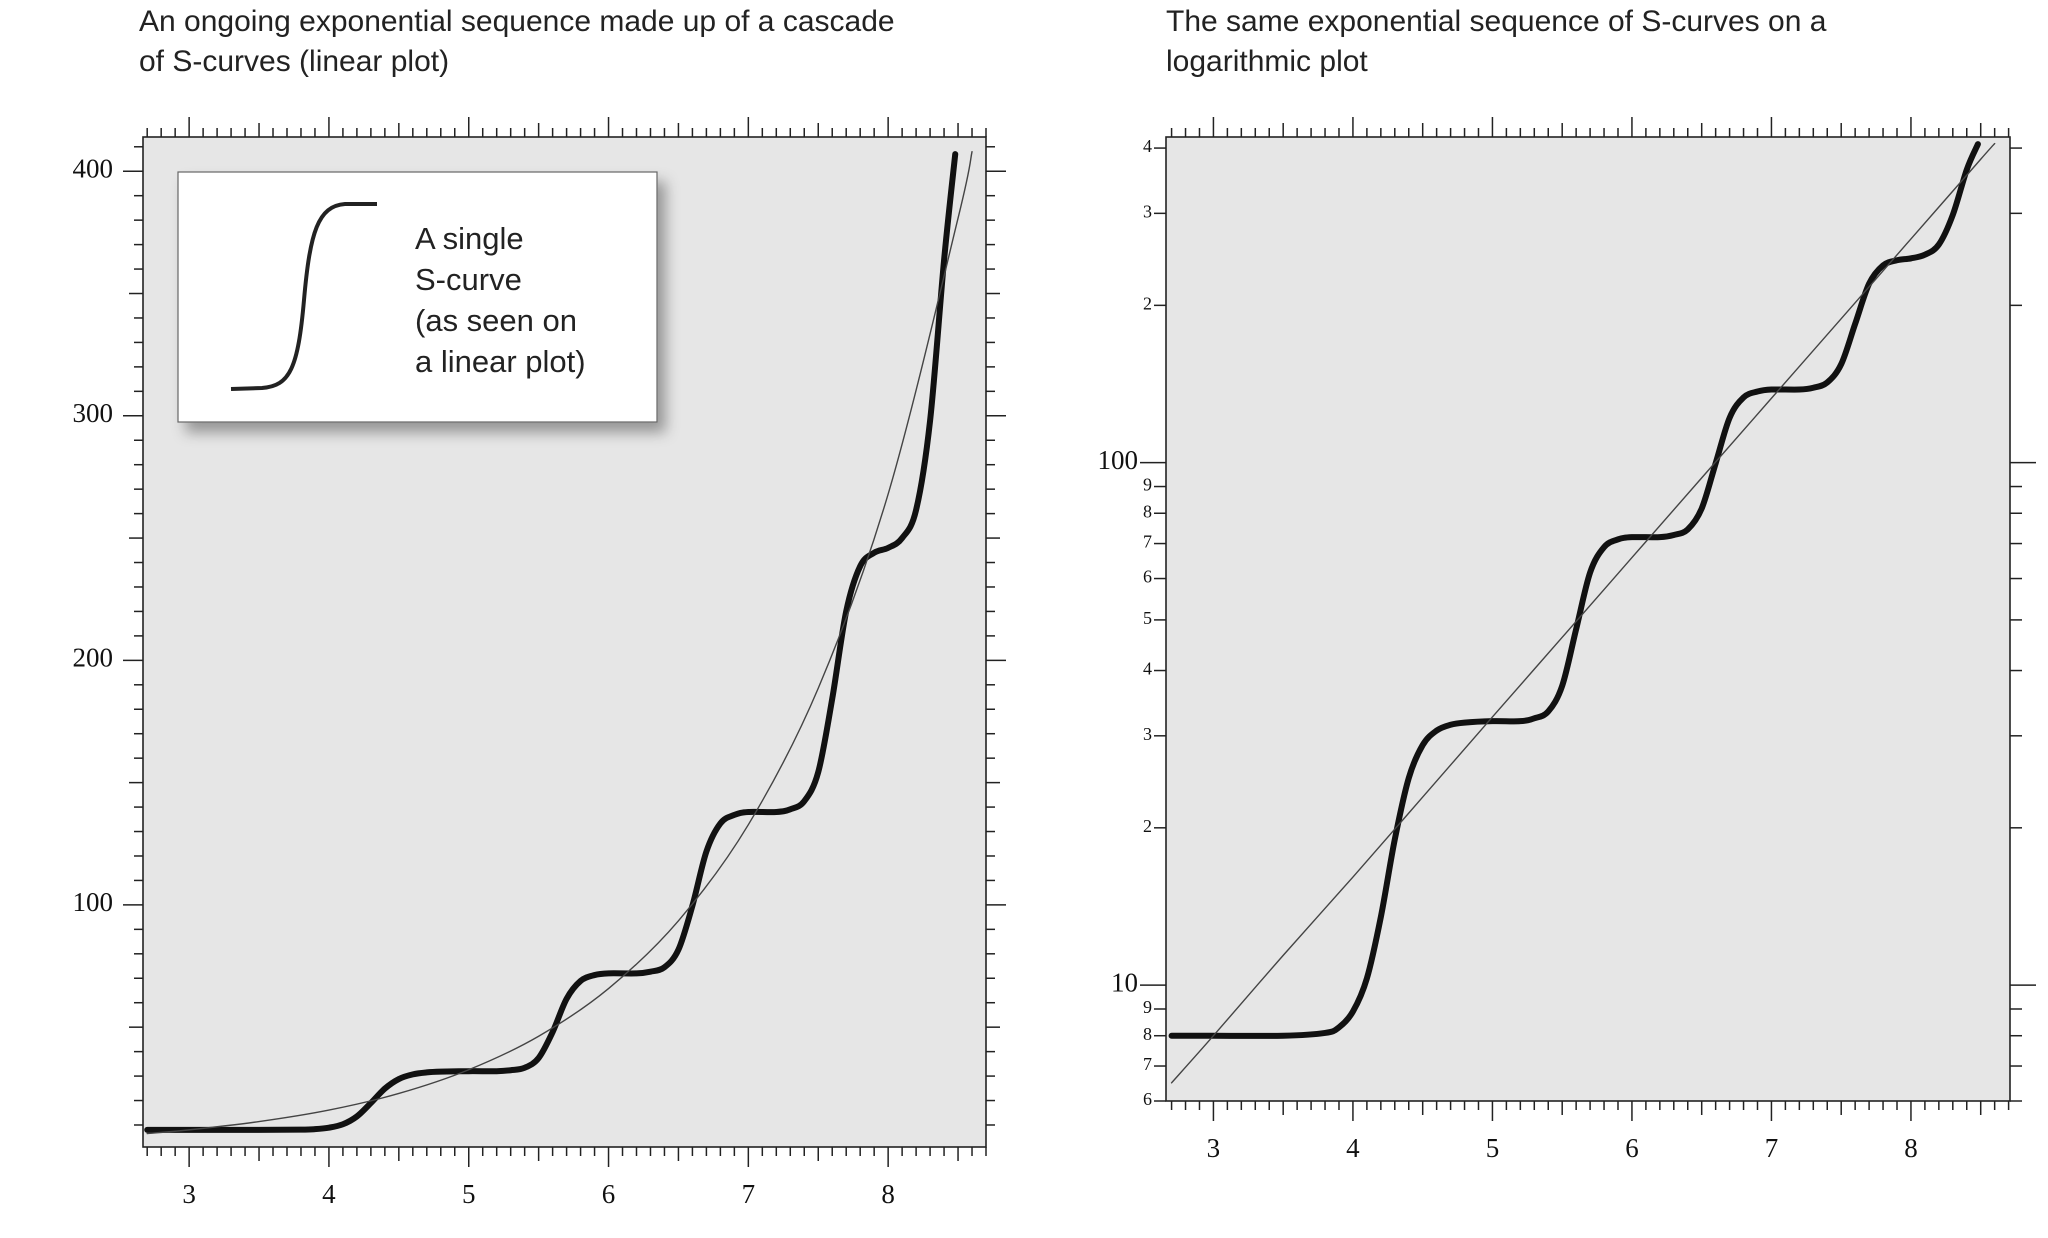 Image resolution: width=2048 pixels, height=1238 pixels. I want to click on y-tick-label: 400, so click(93, 168).